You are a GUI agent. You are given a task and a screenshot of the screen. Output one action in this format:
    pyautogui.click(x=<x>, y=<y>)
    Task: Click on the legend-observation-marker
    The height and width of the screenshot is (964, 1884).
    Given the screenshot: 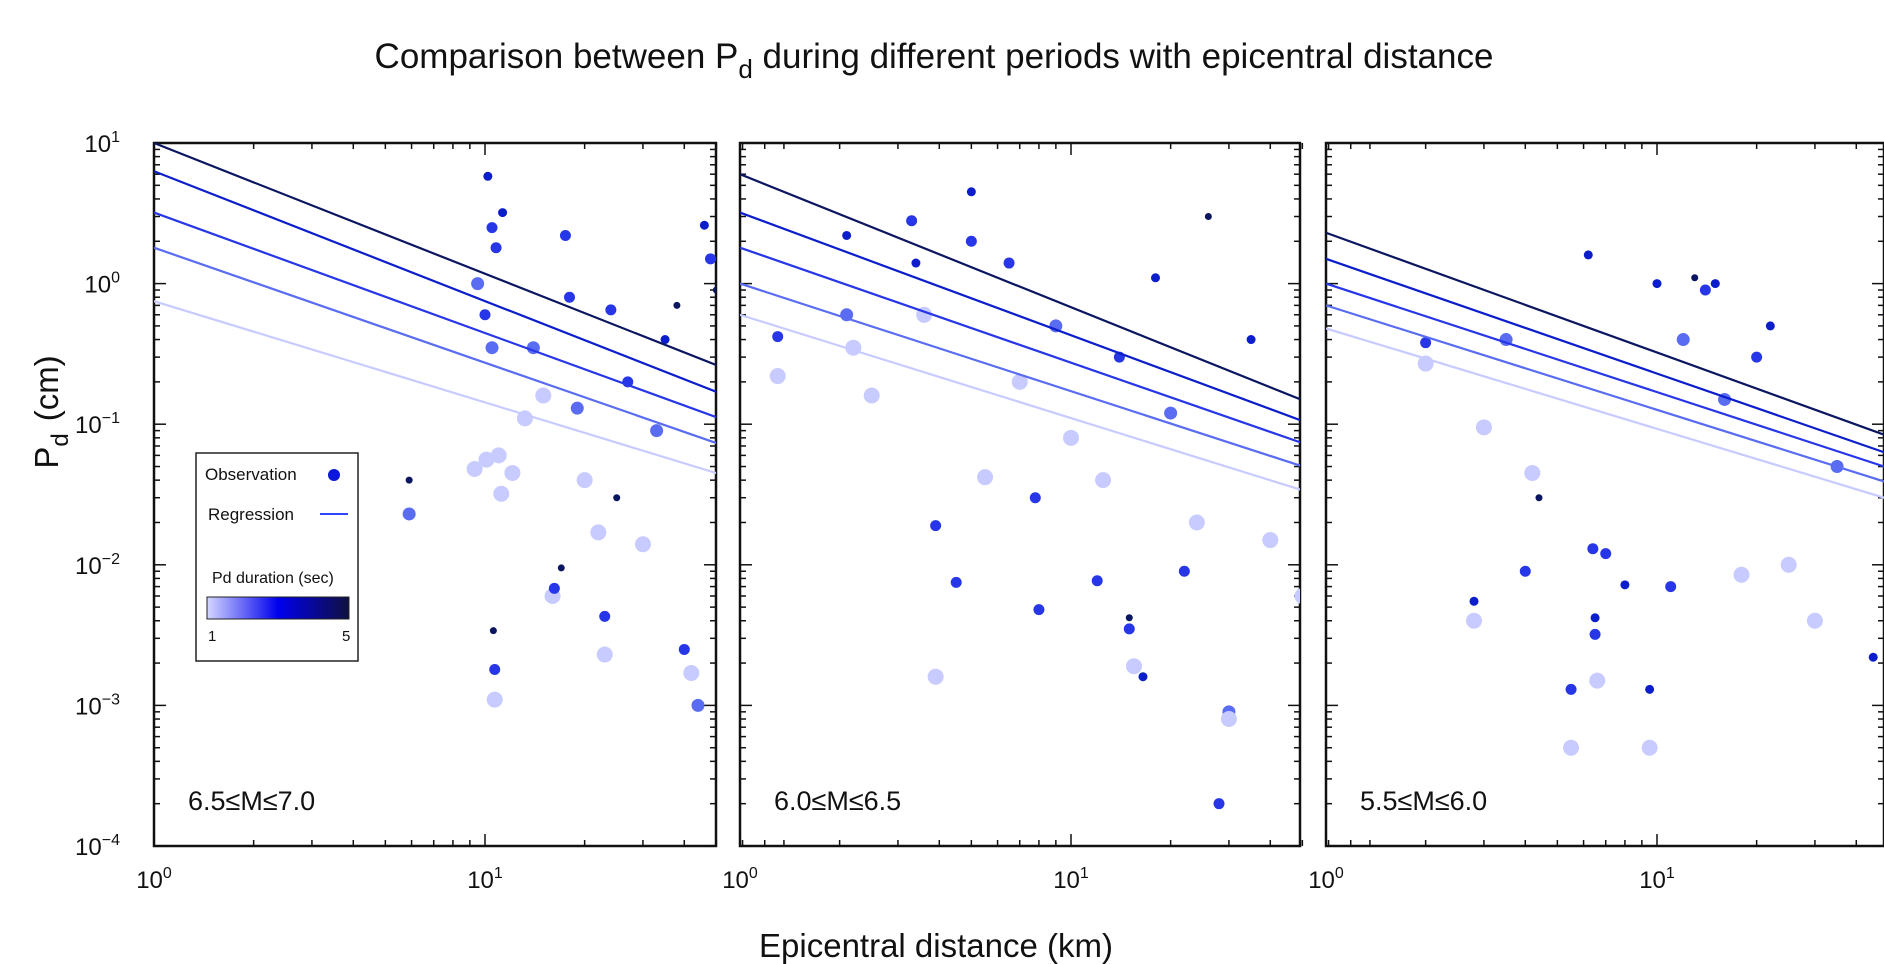 What is the action you would take?
    pyautogui.click(x=334, y=475)
    